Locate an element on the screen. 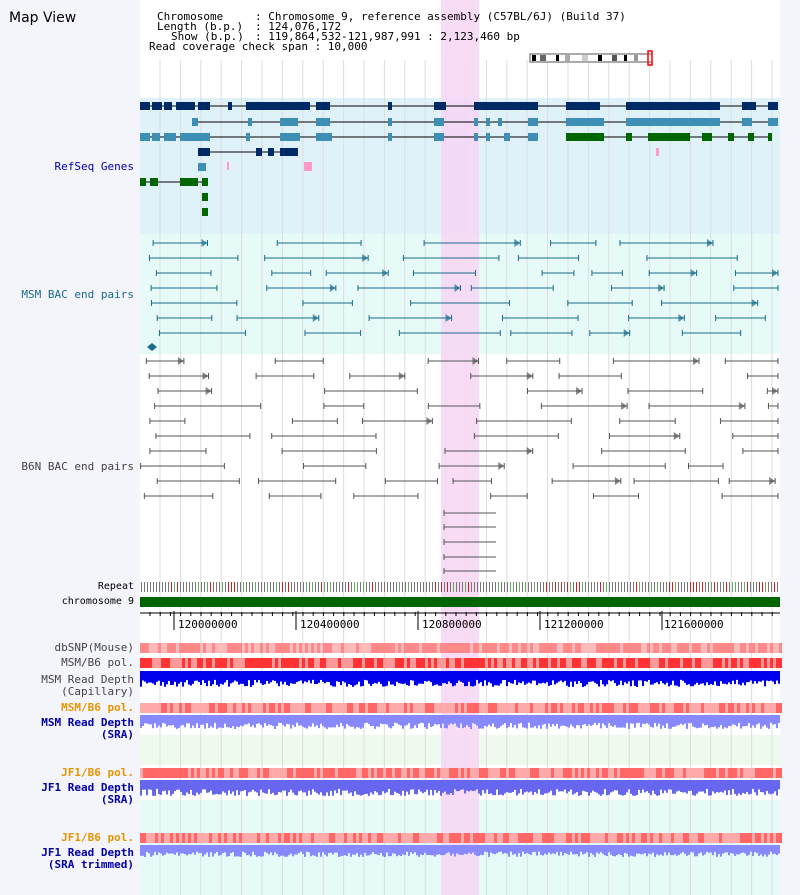 Image resolution: width=800 pixels, height=895 pixels. track-label-msm-b6-pol: MSM/B6 pol. is located at coordinates (97, 662).